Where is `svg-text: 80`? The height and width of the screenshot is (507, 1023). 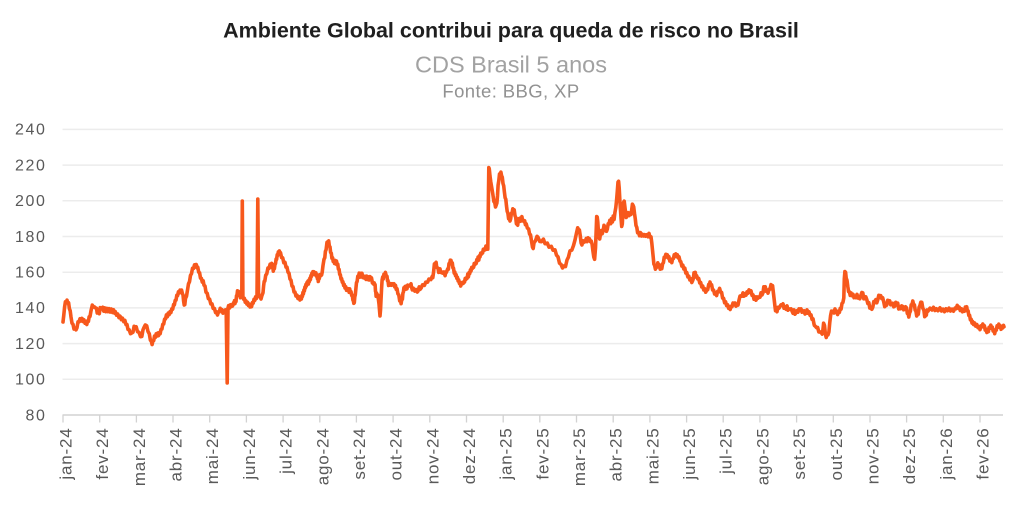 svg-text: 80 is located at coordinates (36, 415).